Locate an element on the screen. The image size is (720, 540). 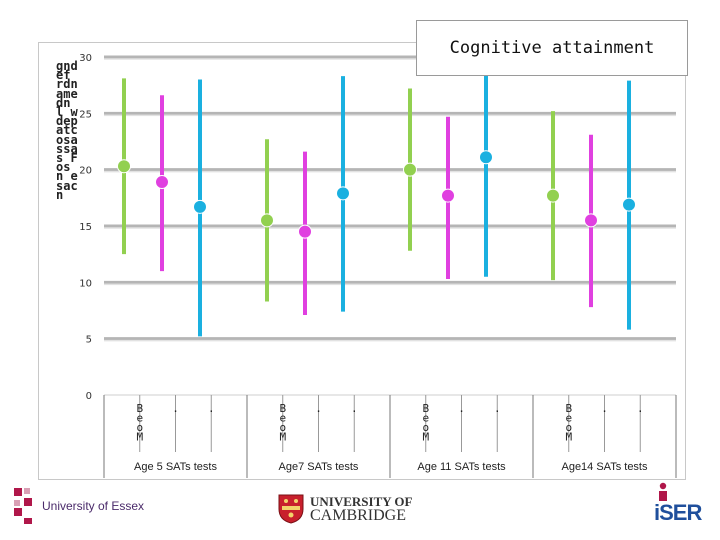
y-tick-label: 0 is located at coordinates (89, 396).